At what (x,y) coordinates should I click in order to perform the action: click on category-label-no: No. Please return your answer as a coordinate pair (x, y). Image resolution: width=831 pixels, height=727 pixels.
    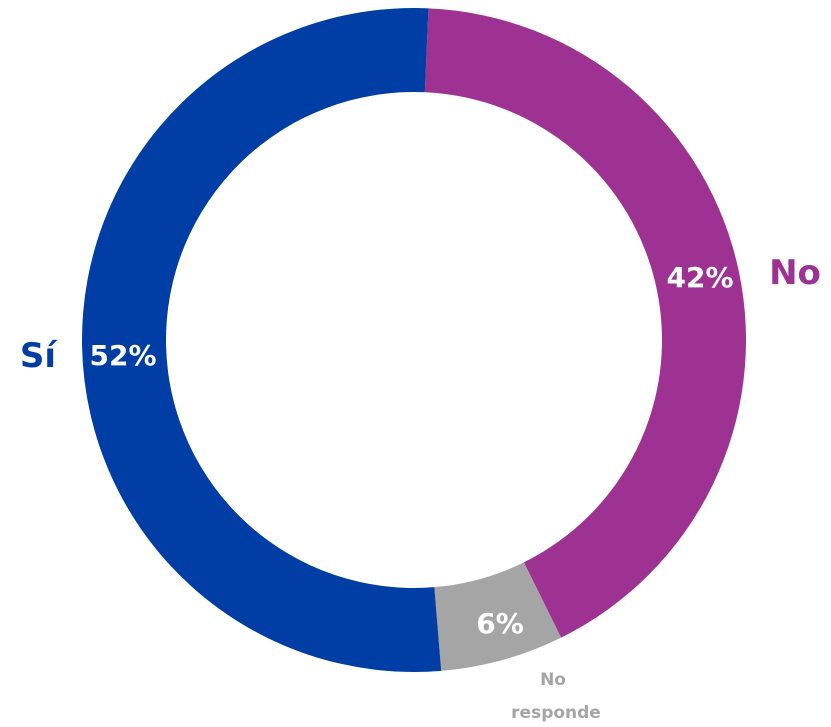
    Looking at the image, I should click on (795, 273).